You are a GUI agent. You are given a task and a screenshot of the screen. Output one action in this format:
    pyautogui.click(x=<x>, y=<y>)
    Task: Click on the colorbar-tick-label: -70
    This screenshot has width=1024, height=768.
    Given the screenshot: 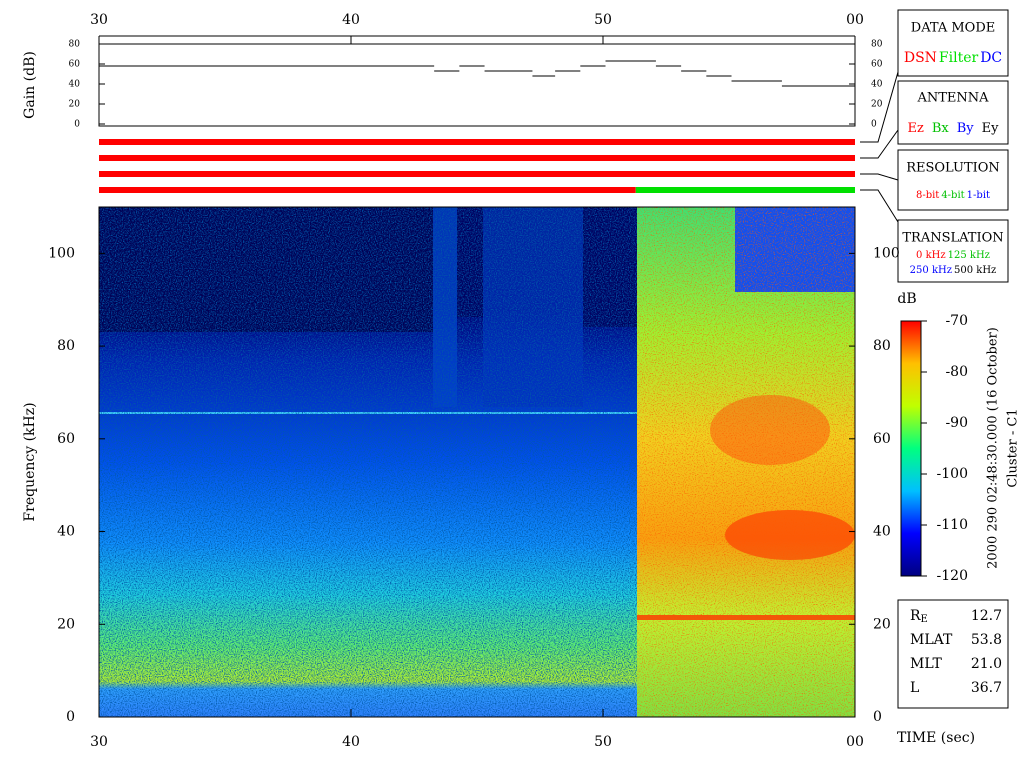 What is the action you would take?
    pyautogui.click(x=956, y=321)
    